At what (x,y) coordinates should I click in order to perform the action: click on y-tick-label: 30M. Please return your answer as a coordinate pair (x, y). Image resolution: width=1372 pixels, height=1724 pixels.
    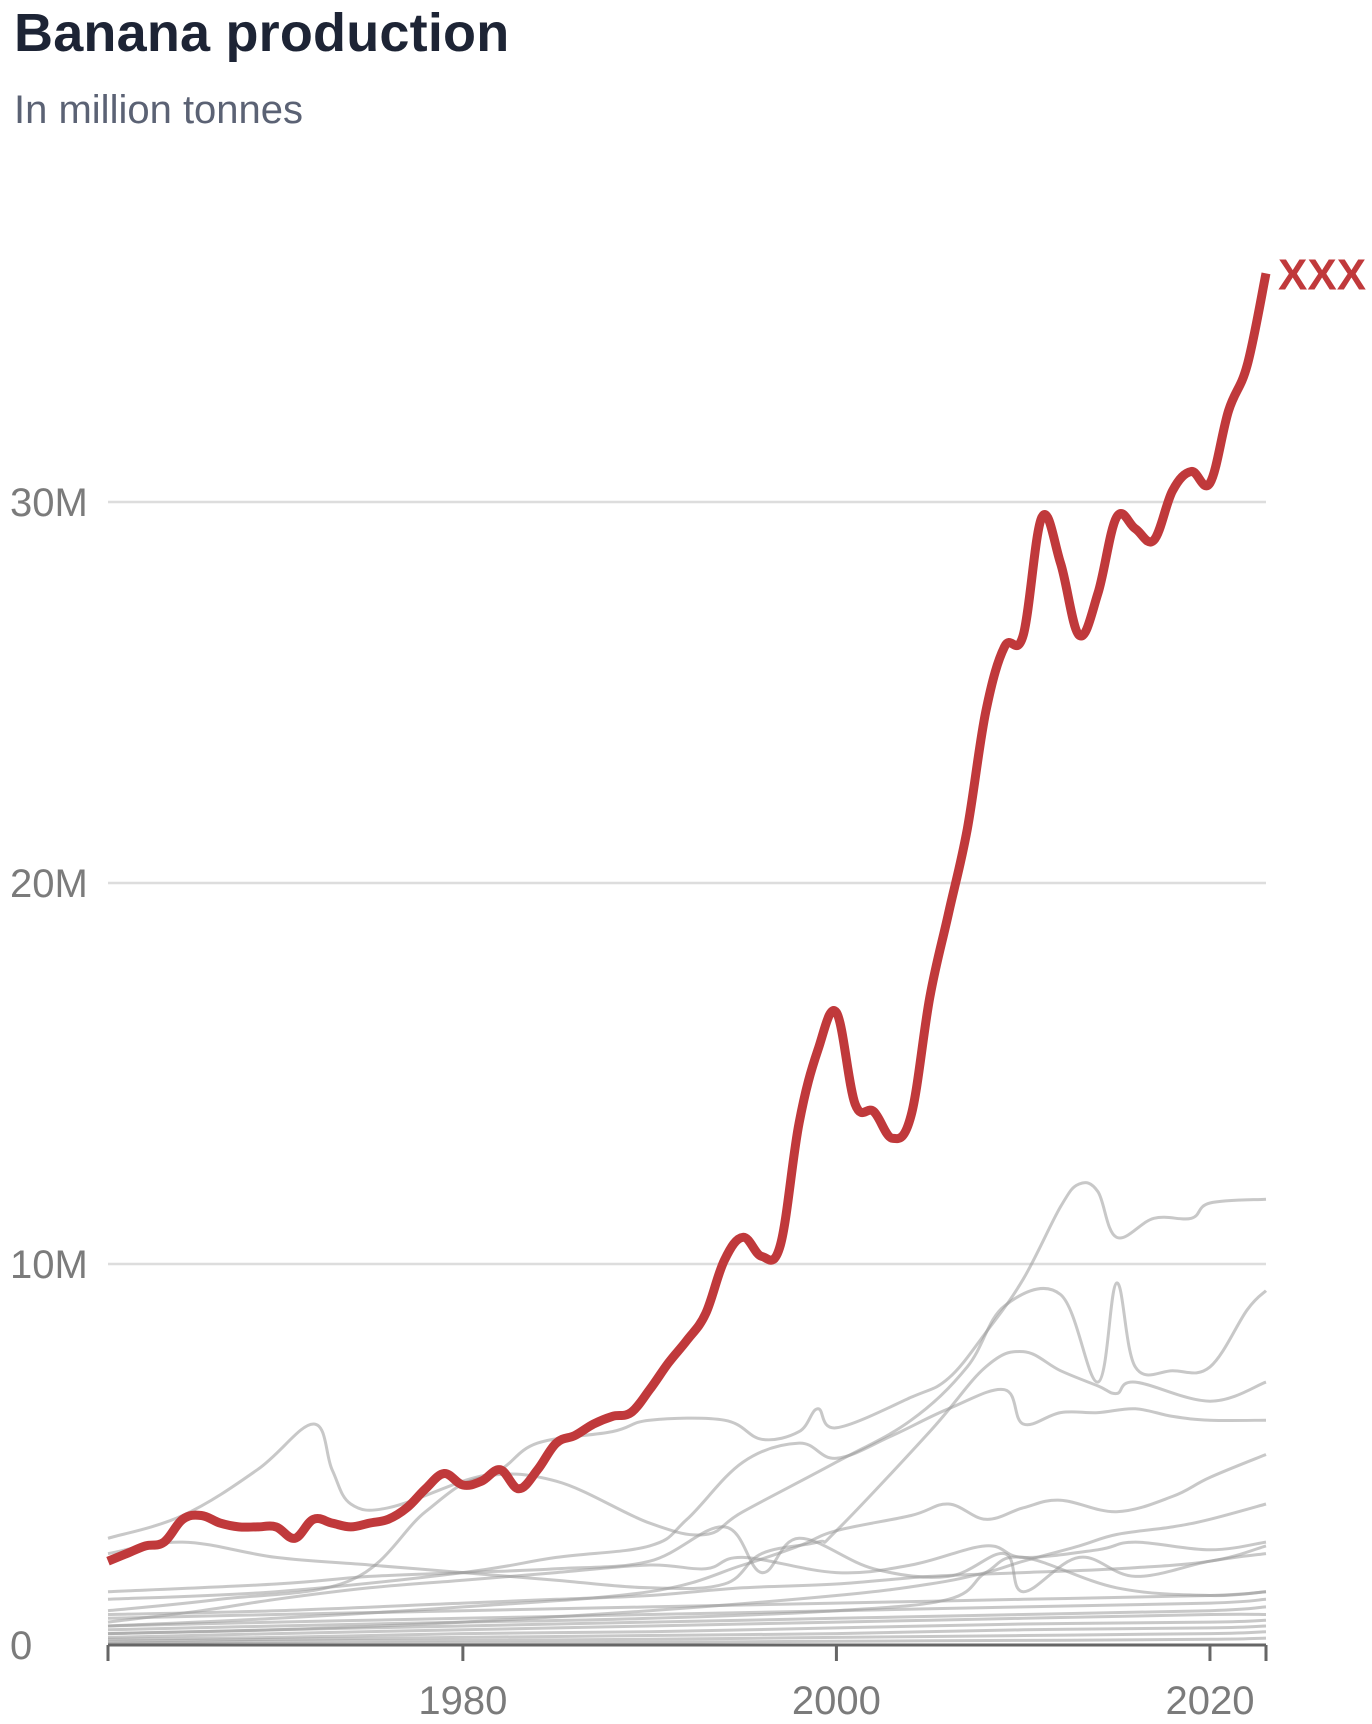
    Looking at the image, I should click on (49, 503).